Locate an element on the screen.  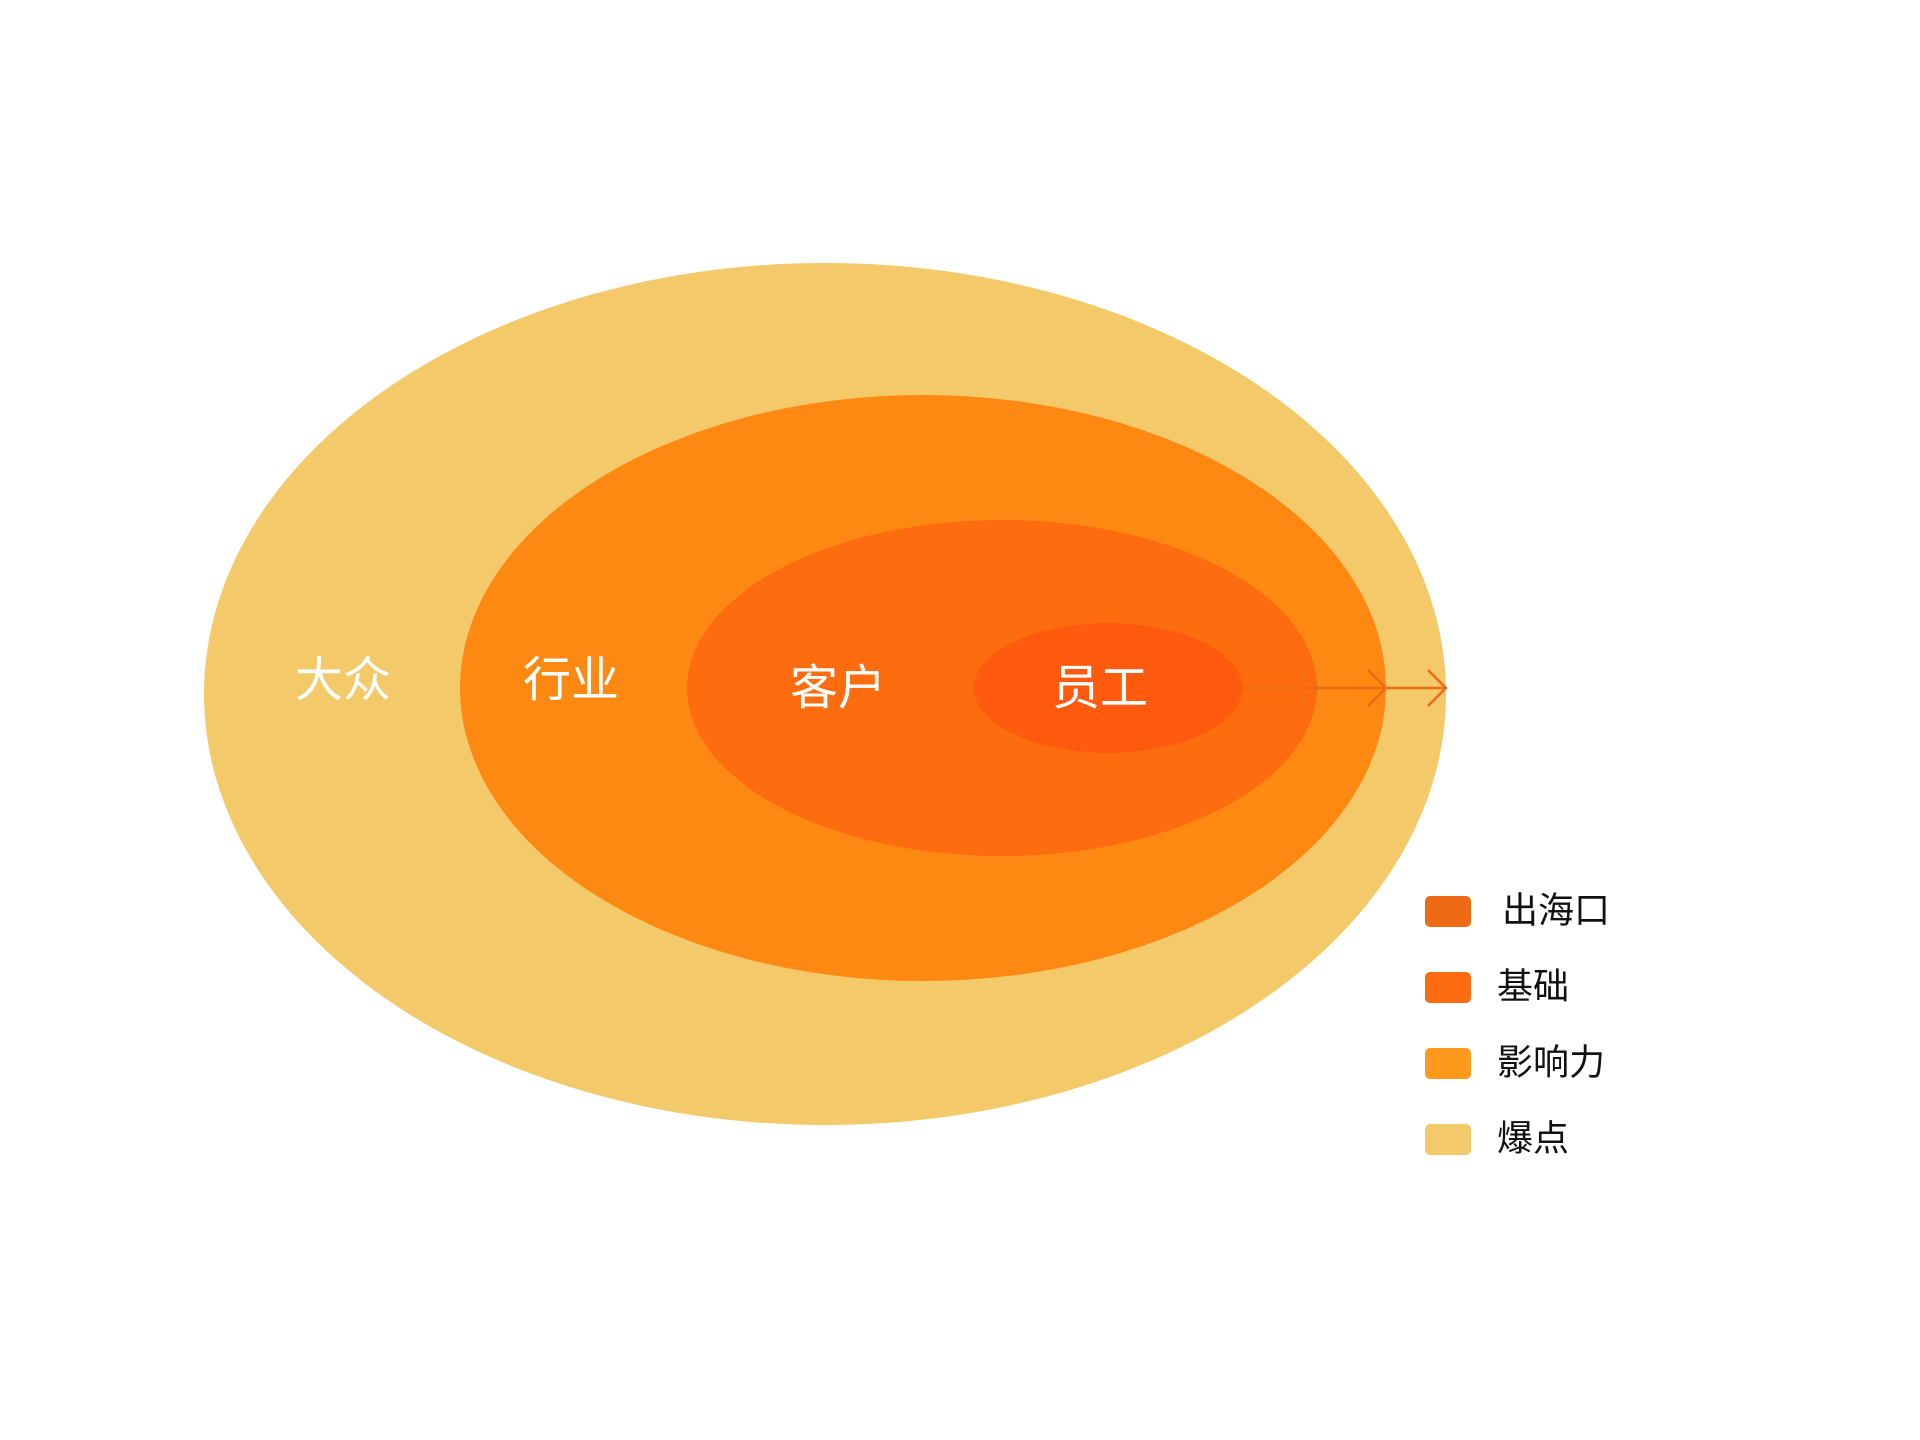
legend-label: 影响力 is located at coordinates (1551, 1063).